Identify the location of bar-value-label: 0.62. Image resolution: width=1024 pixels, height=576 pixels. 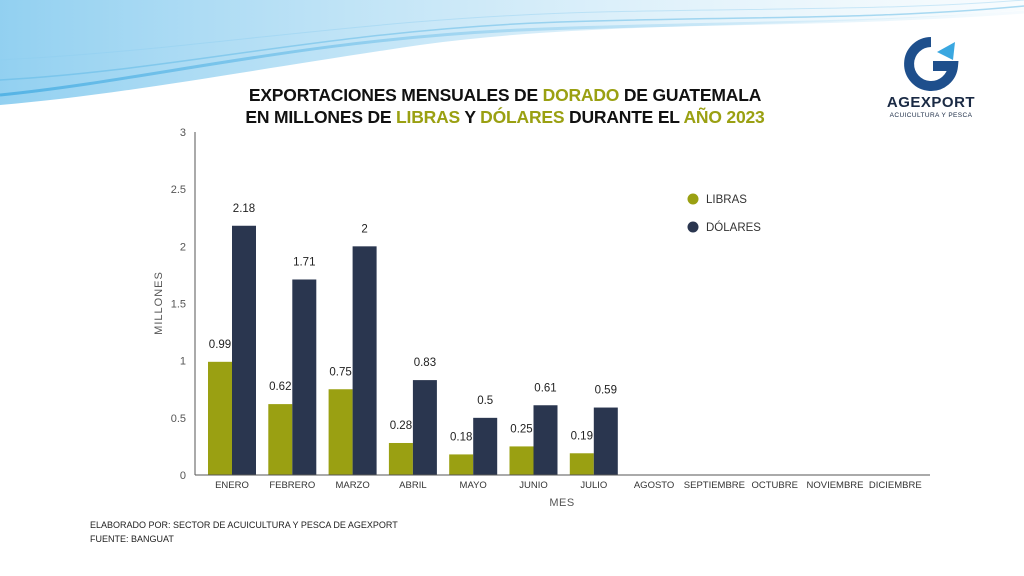
(280, 387).